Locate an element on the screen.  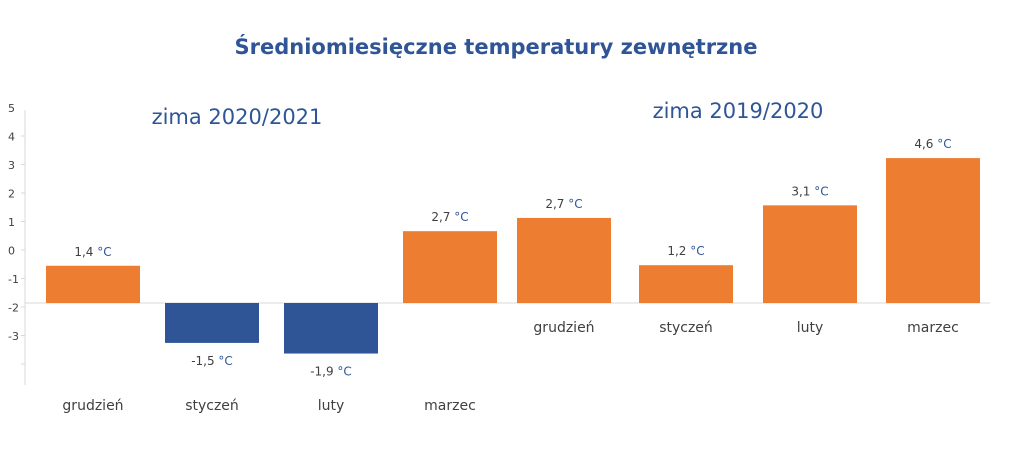
y-tick-label: -1 is located at coordinates (13, 279).